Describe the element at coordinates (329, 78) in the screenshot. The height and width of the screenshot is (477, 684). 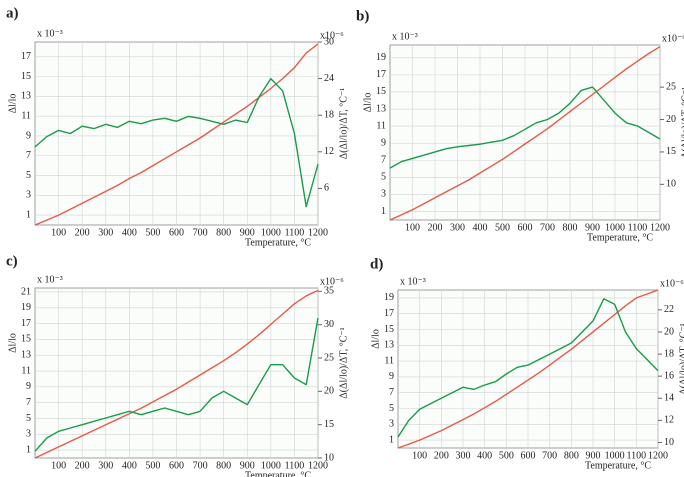
I see `y2-tick-label: 24` at that location.